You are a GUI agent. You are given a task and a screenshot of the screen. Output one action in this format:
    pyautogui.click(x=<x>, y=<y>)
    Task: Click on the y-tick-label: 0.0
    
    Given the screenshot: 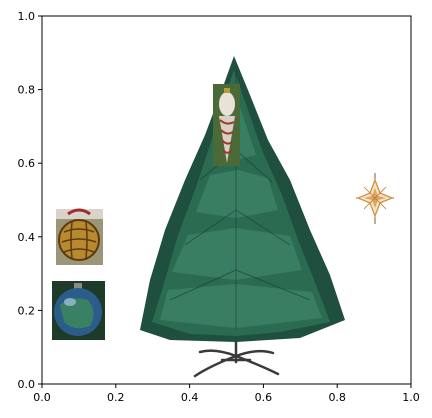 What is the action you would take?
    pyautogui.click(x=27, y=384)
    